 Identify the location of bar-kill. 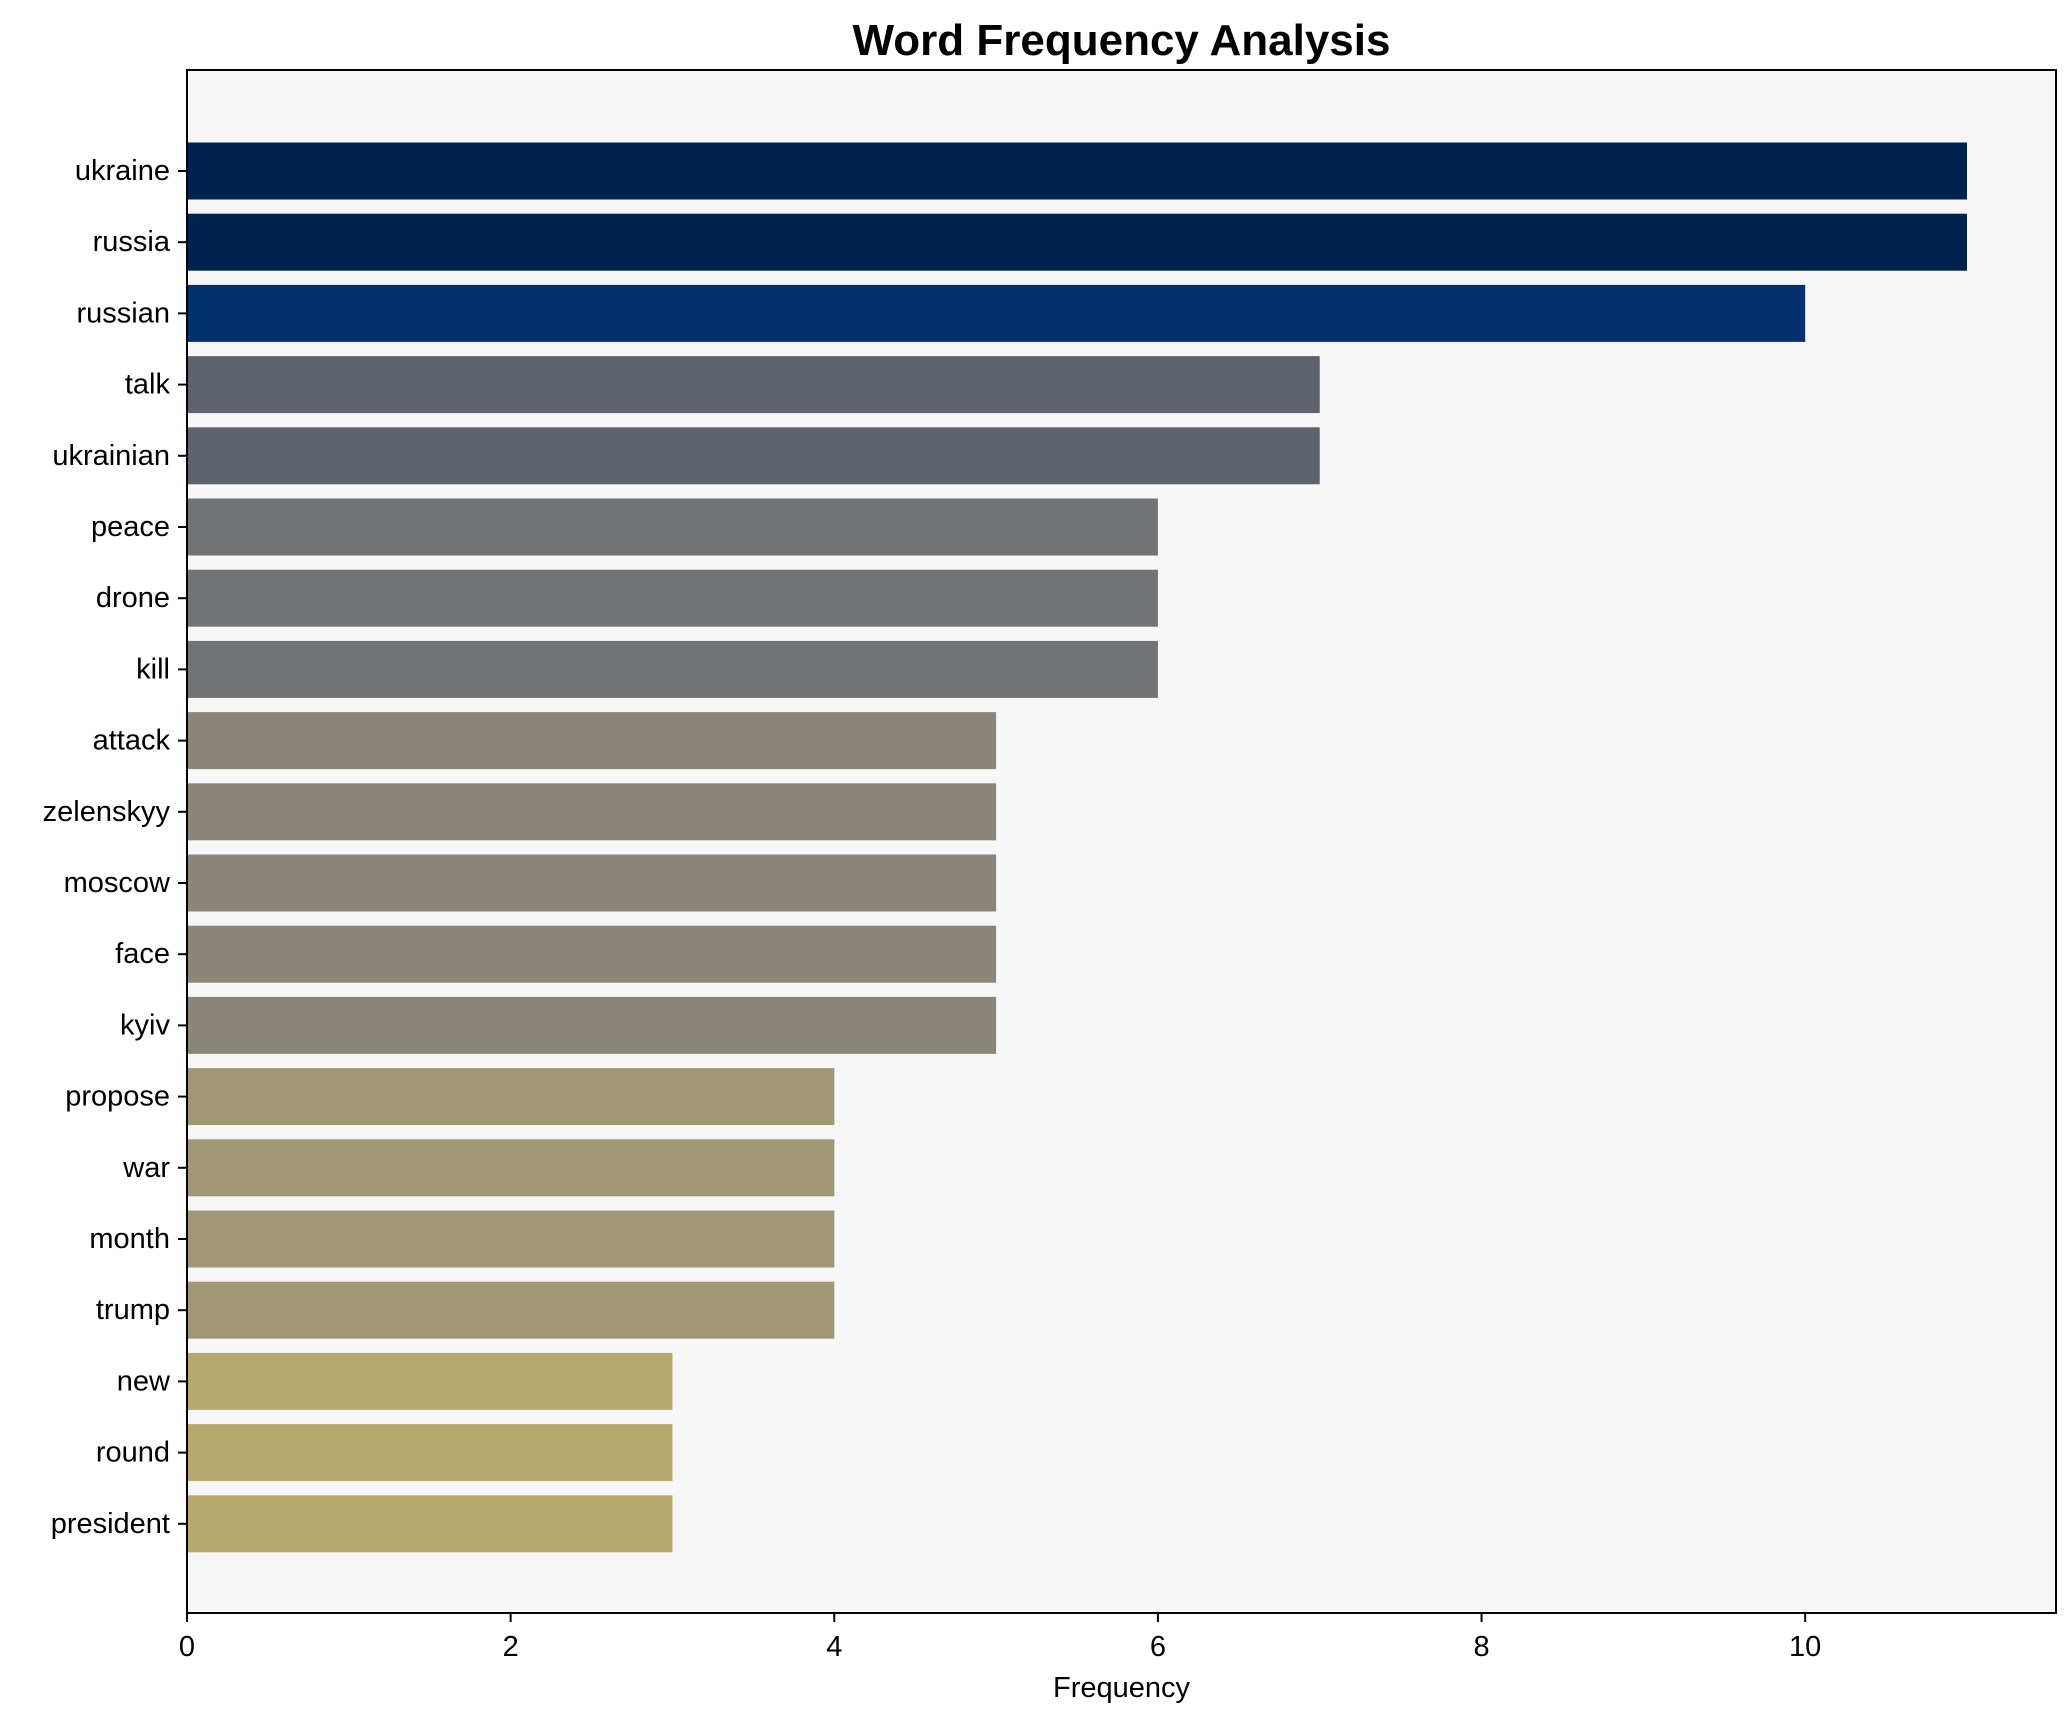
(672, 669).